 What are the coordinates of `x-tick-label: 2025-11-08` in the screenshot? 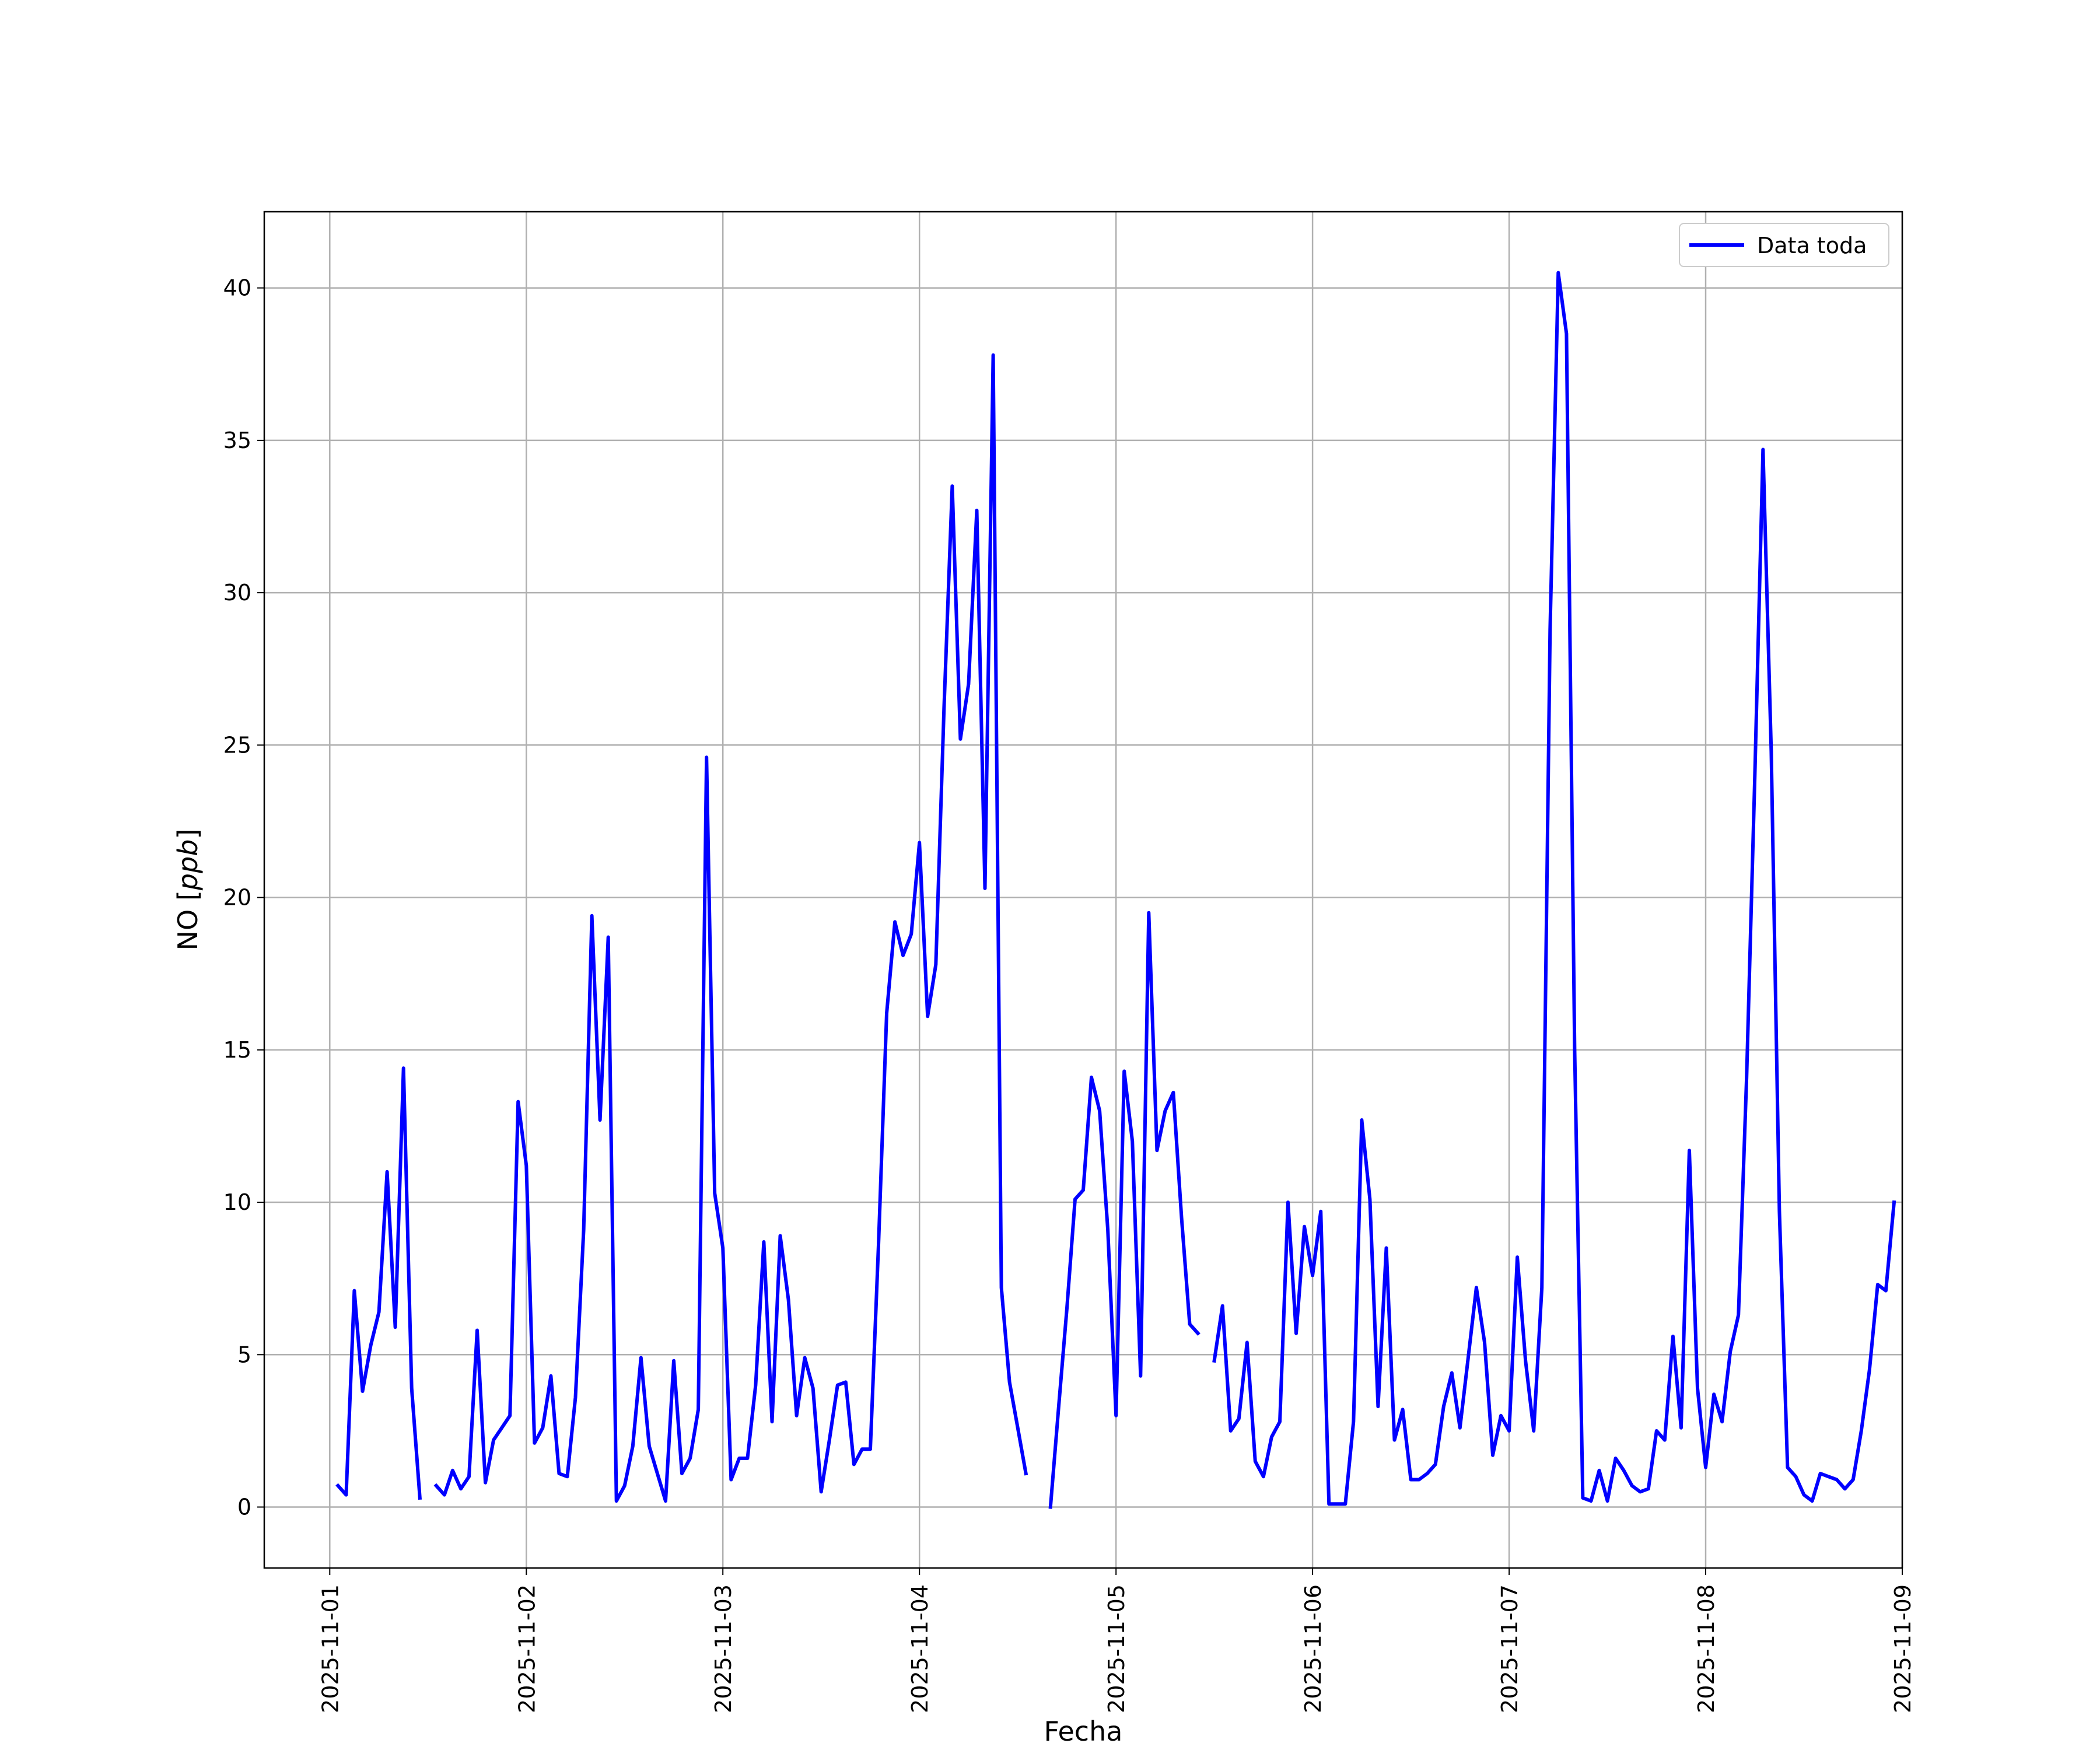 It's located at (1706, 1648).